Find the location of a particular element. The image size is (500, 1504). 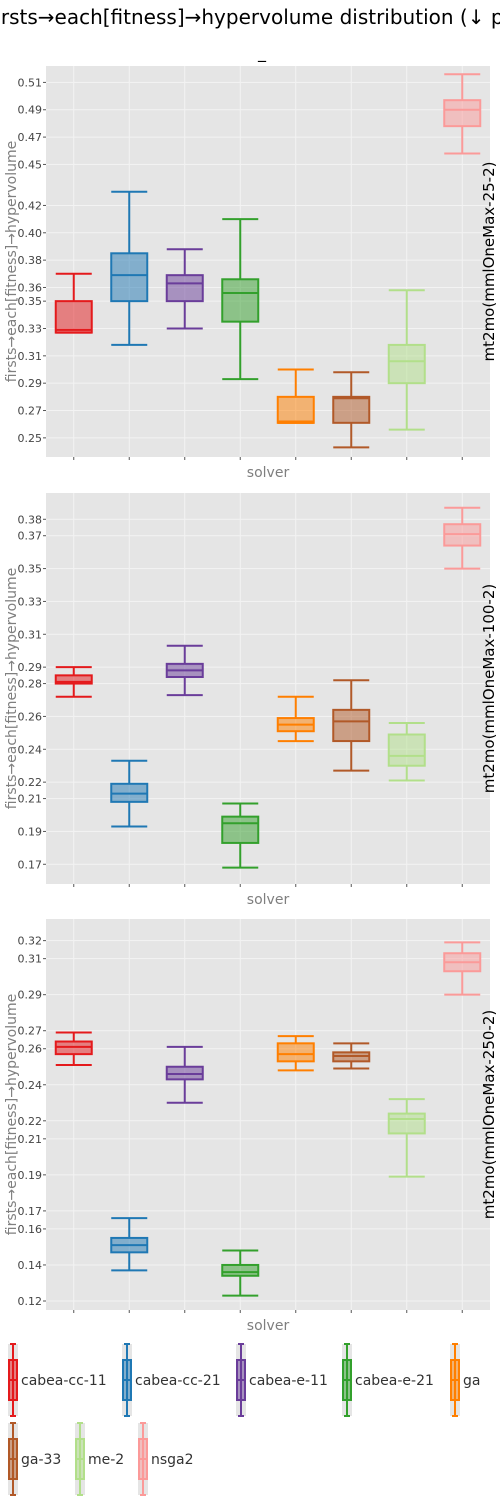

chart-subtitle: _ is located at coordinates (262, 53).